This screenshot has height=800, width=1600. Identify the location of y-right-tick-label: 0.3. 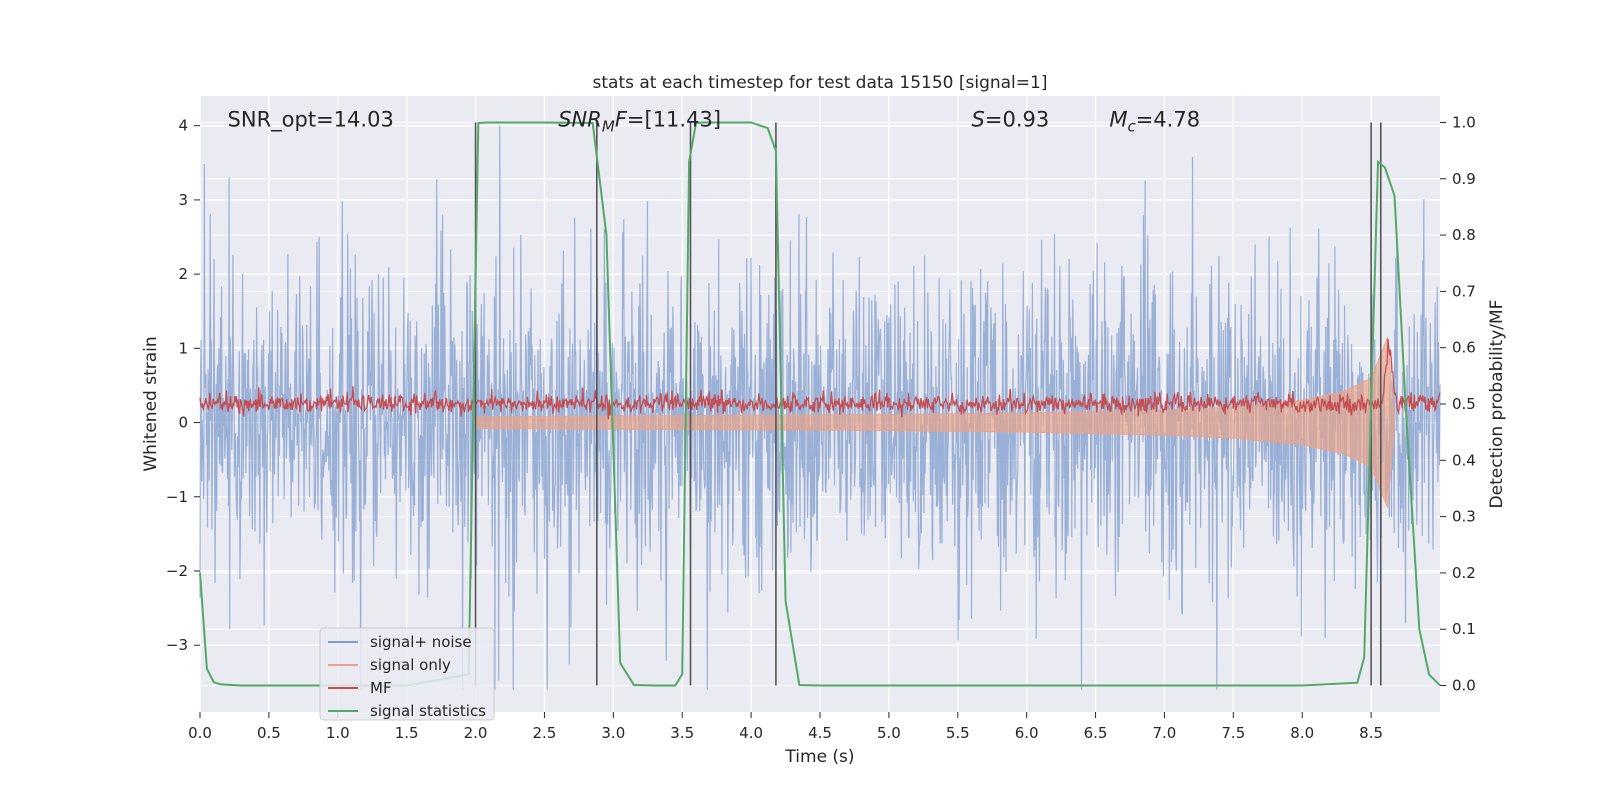
(1464, 517).